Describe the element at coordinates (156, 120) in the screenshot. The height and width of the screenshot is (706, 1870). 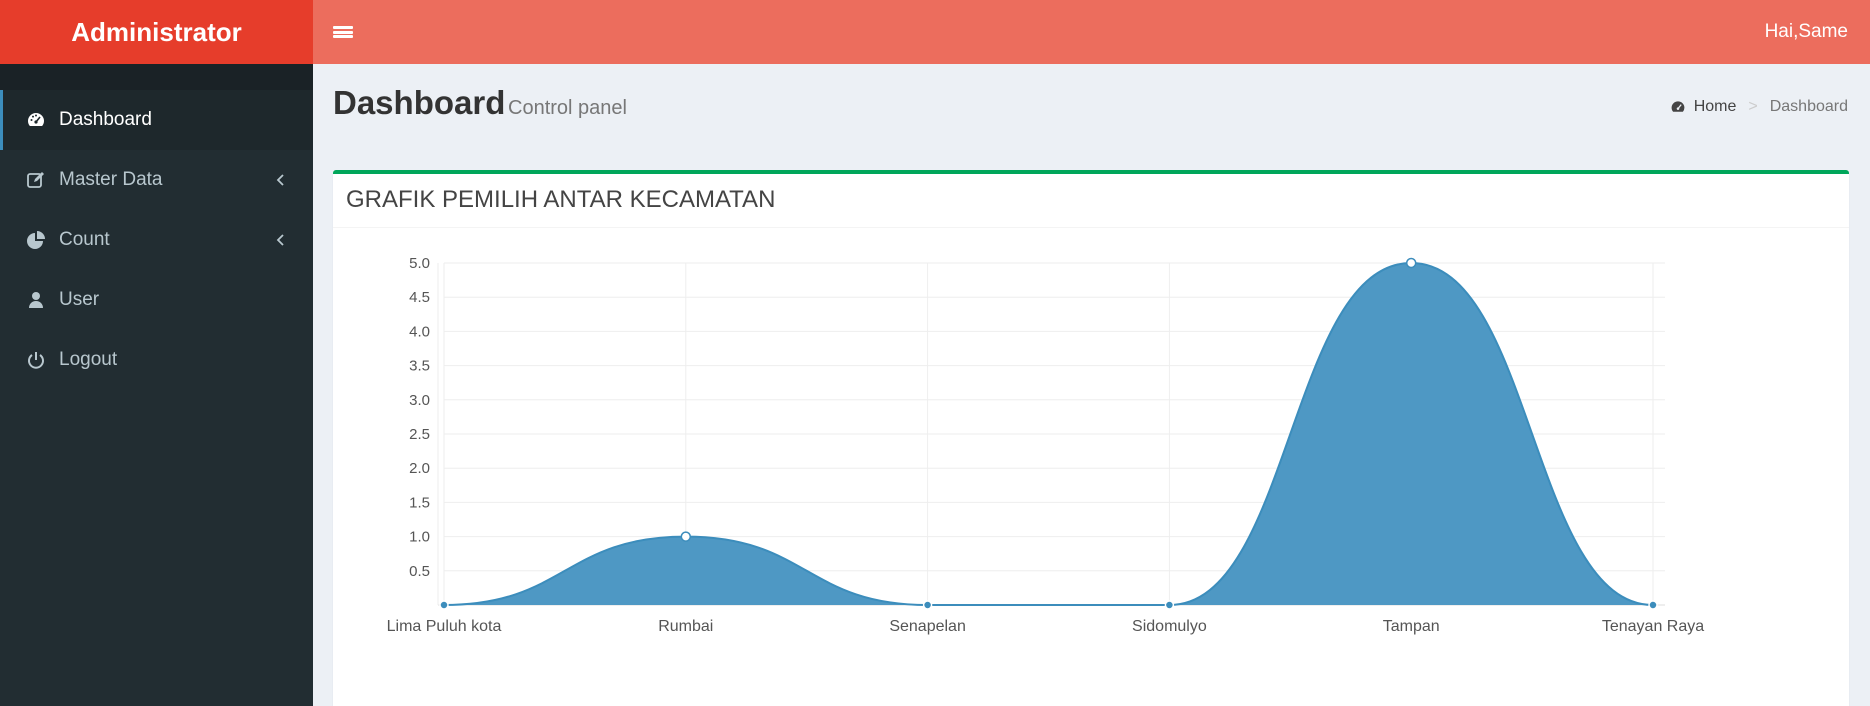
I see `sidebar-item-dashboard: Dashboard` at that location.